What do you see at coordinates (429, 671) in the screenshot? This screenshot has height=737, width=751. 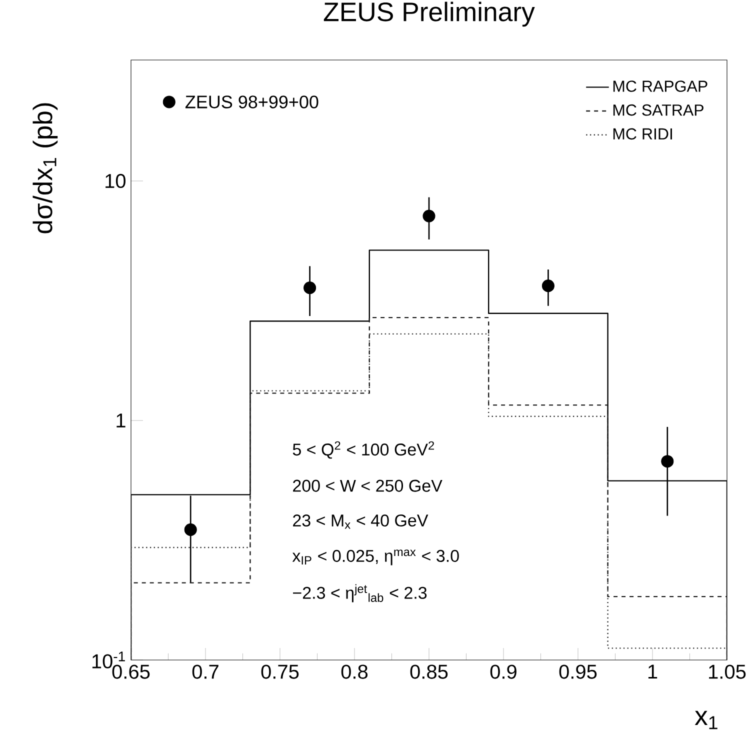 I see `x-tick-label: 0.85` at bounding box center [429, 671].